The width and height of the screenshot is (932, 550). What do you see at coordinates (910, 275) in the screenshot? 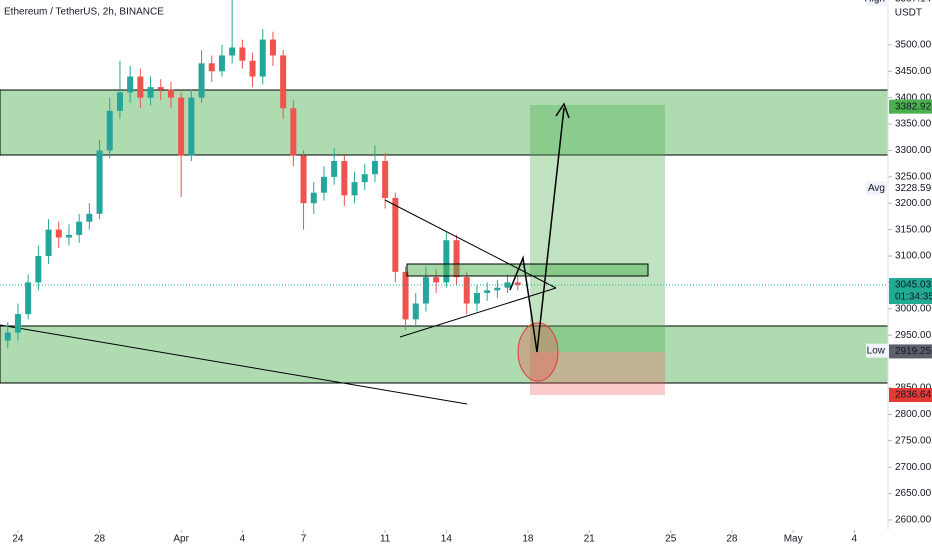
I see `price-axis` at bounding box center [910, 275].